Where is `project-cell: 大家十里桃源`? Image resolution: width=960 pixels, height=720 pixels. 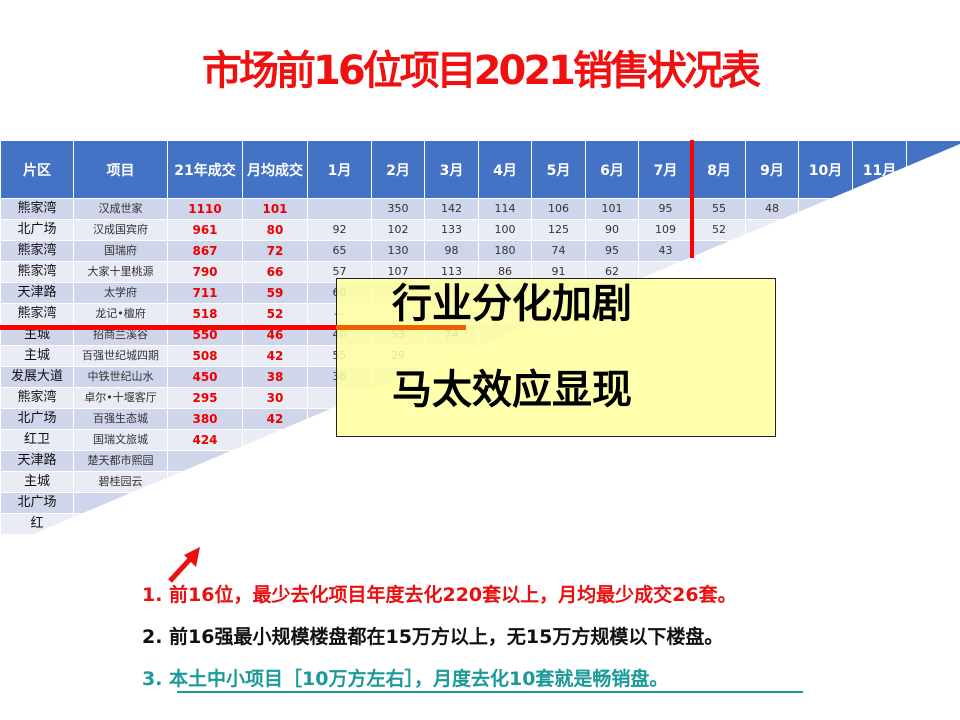 project-cell: 大家十里桃源 is located at coordinates (120, 272).